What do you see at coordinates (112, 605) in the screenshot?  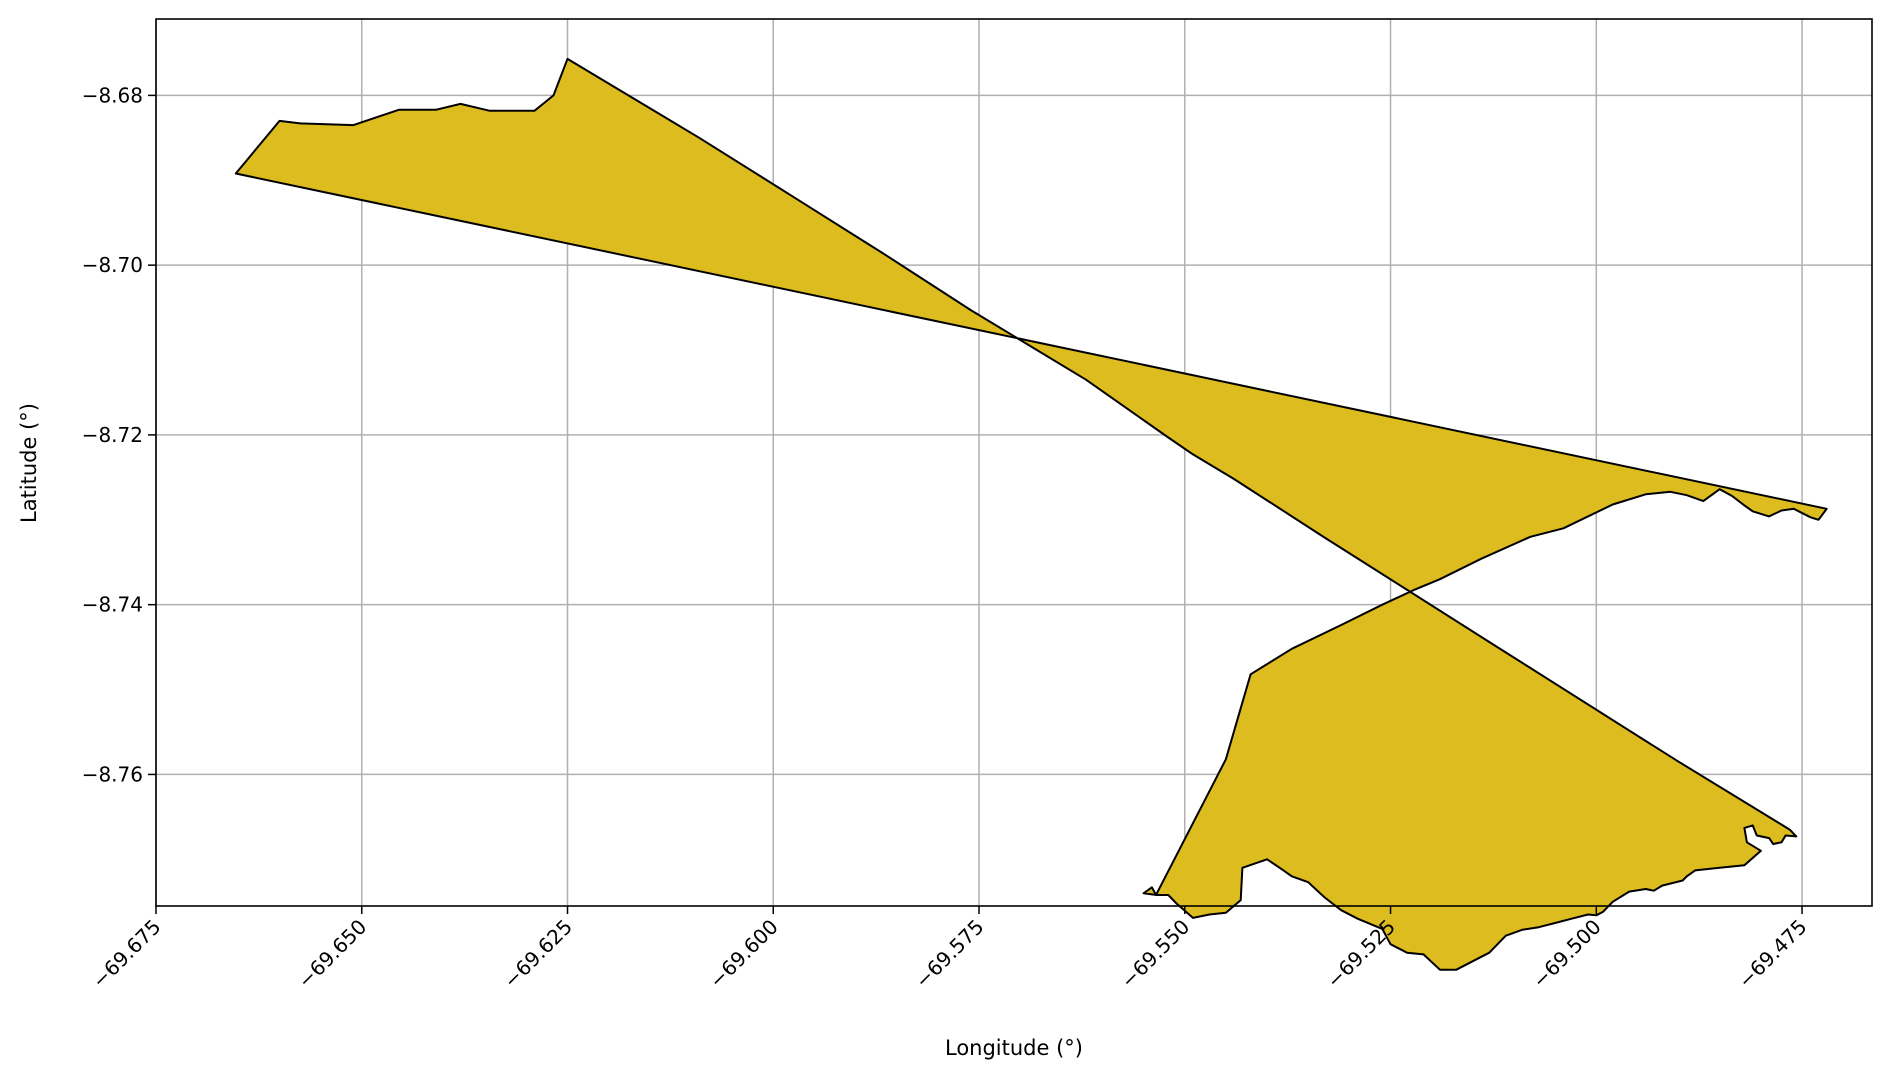 I see `y-tick-label: −8.74` at bounding box center [112, 605].